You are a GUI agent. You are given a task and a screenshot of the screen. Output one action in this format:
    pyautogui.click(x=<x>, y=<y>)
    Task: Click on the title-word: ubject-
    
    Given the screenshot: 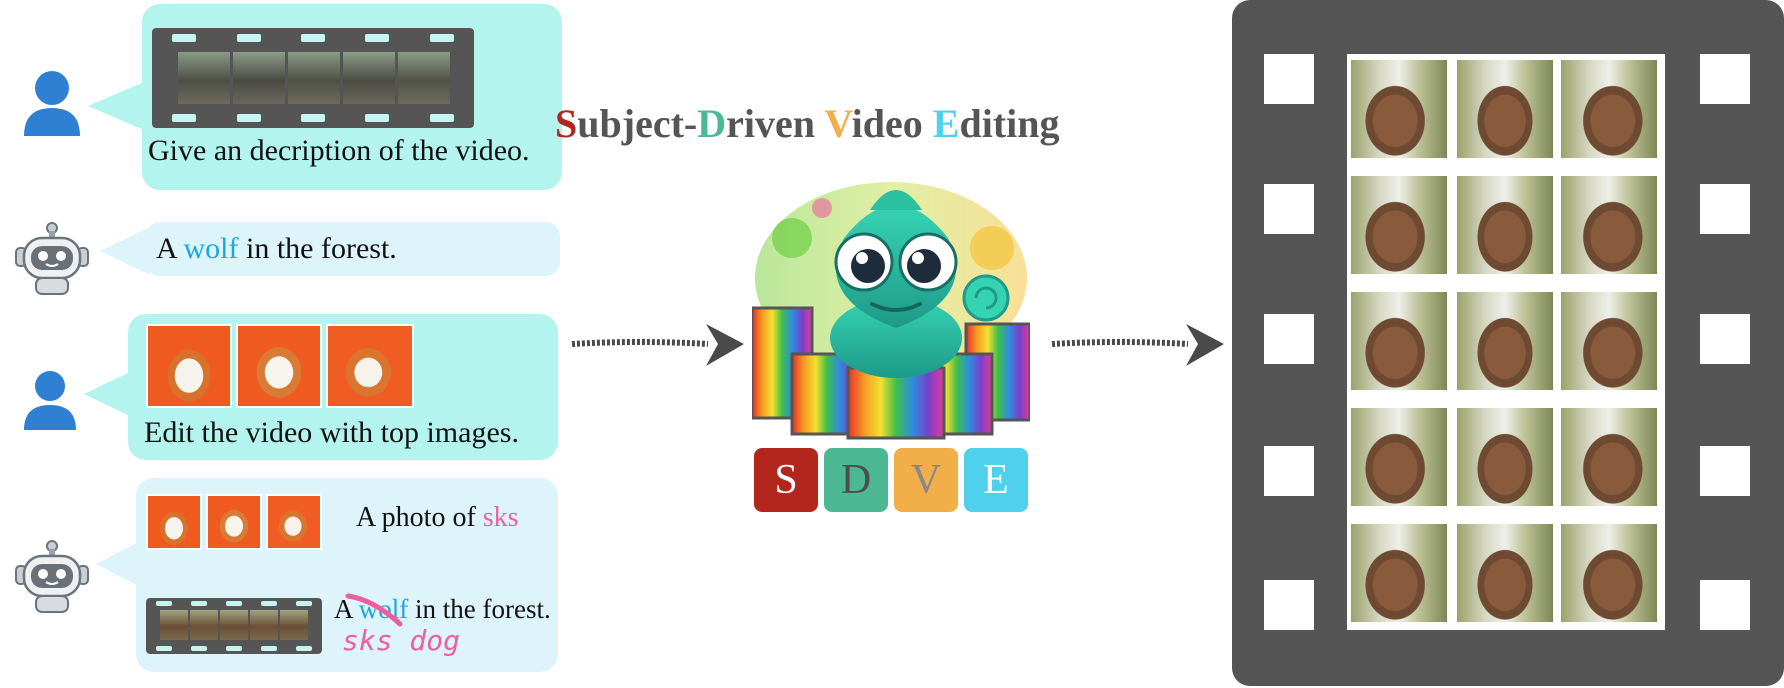 What is the action you would take?
    pyautogui.click(x=637, y=123)
    